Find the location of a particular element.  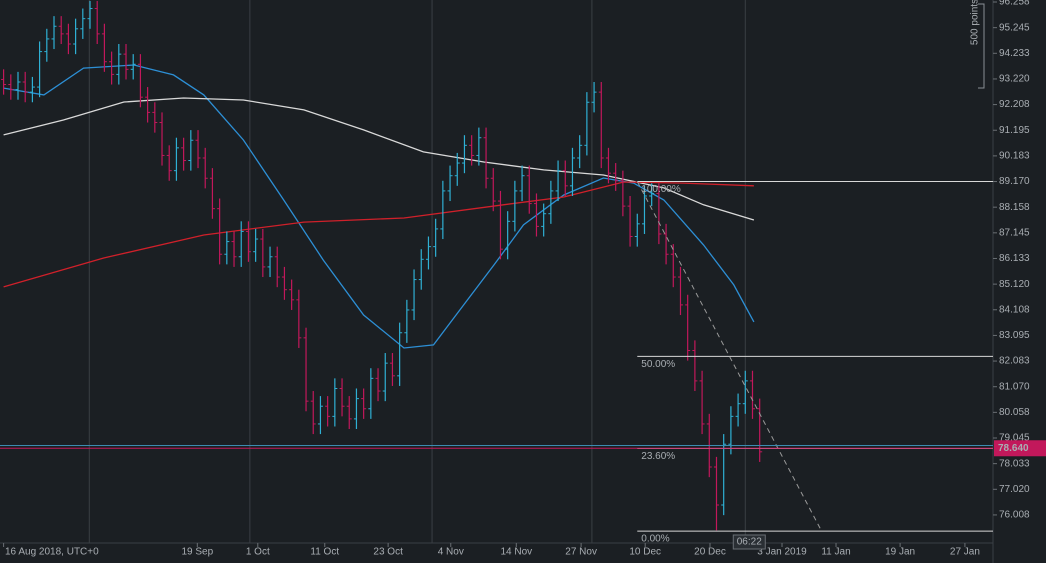

x-tick-label: 3 Jan 2019 is located at coordinates (782, 552).